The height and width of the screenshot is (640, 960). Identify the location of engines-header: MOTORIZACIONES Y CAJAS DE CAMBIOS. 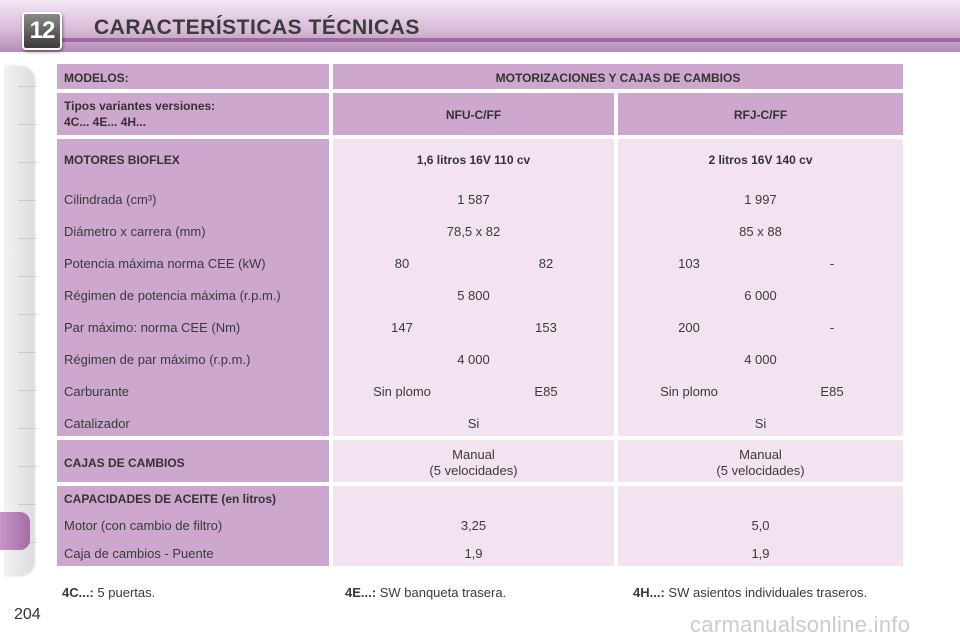
(618, 78).